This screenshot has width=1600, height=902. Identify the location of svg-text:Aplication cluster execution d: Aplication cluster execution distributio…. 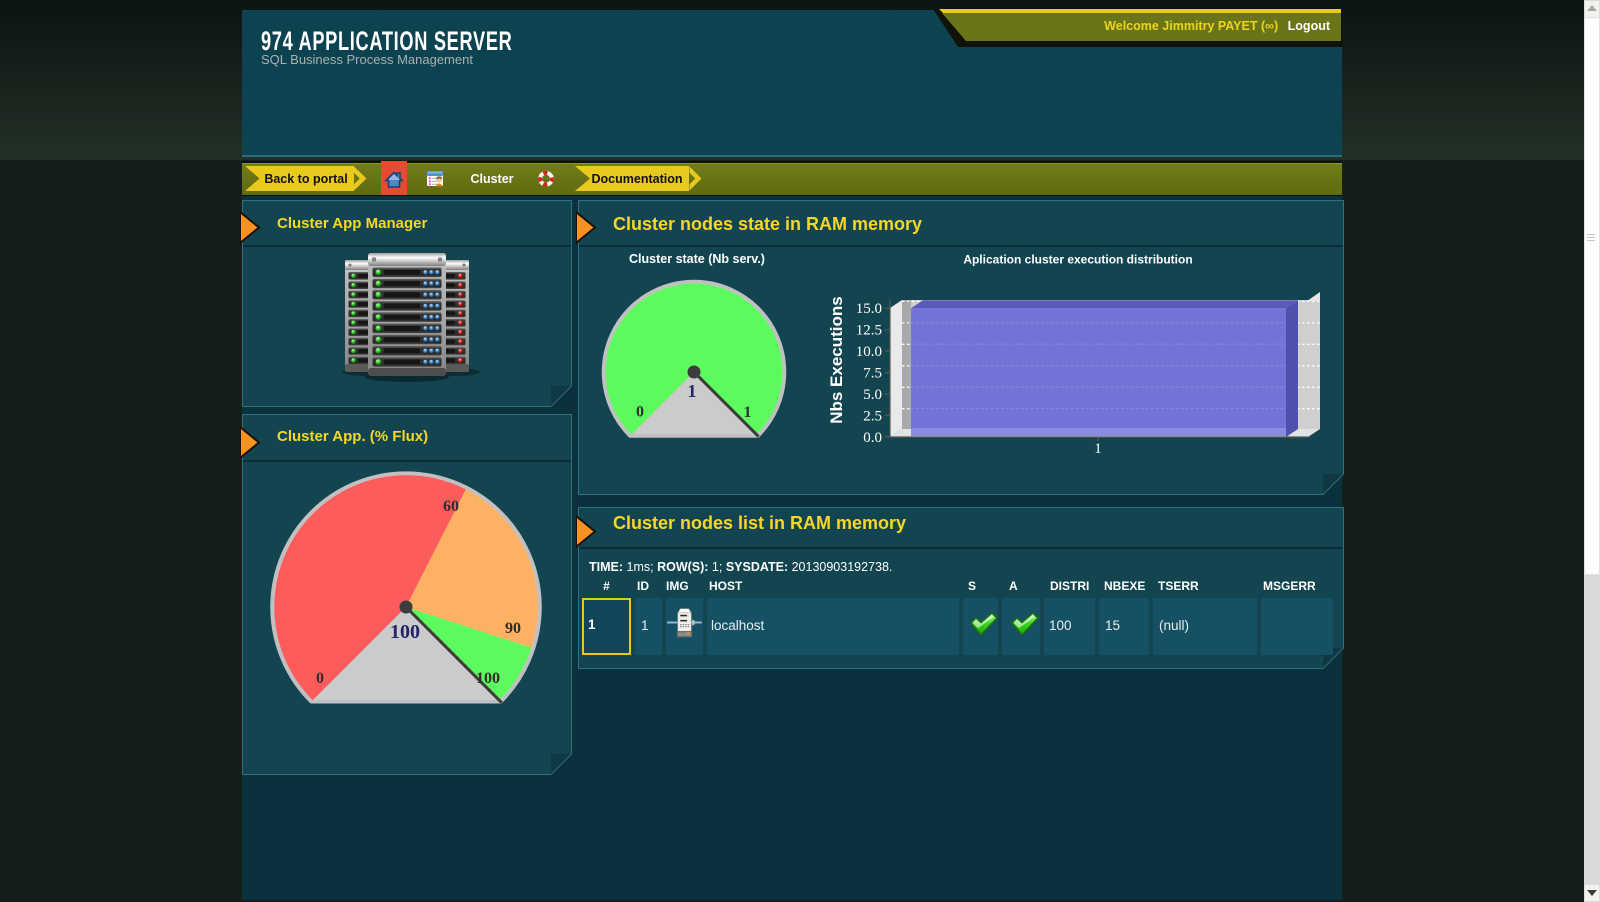
(1077, 260).